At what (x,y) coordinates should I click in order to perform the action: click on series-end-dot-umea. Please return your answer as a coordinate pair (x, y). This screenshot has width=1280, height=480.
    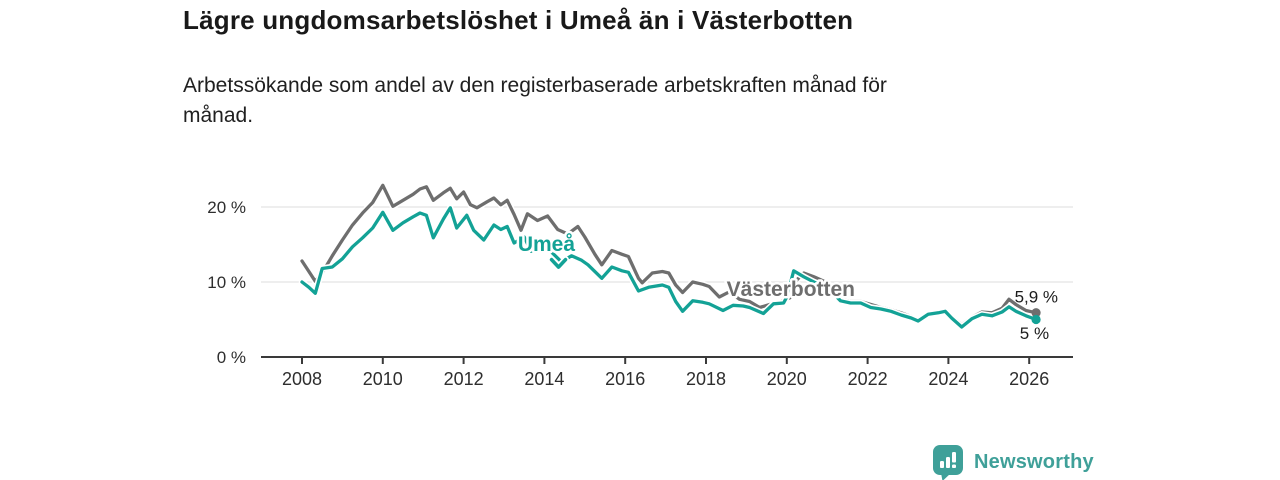
    Looking at the image, I should click on (1036, 319).